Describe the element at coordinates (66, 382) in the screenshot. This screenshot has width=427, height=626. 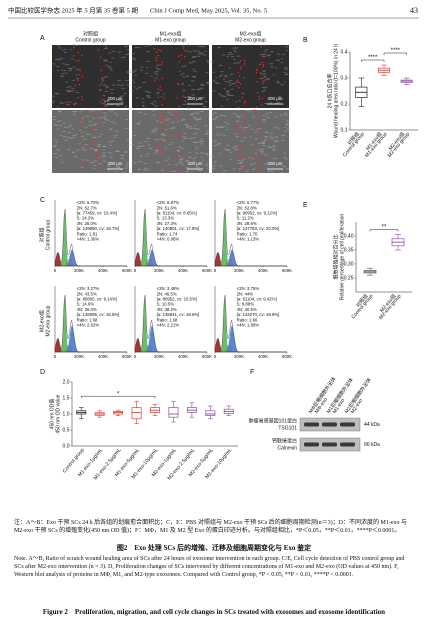
I see `y-tick-label: 2.0` at that location.